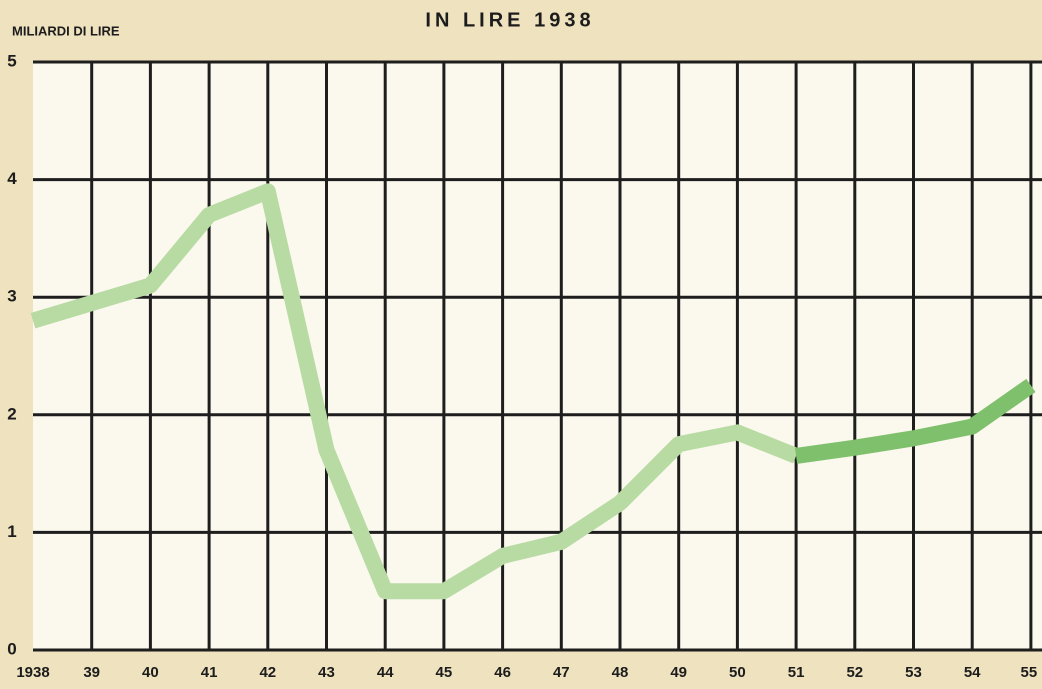 This screenshot has width=1042, height=689. Describe the element at coordinates (11, 648) in the screenshot. I see `y-tick-label: 0` at that location.